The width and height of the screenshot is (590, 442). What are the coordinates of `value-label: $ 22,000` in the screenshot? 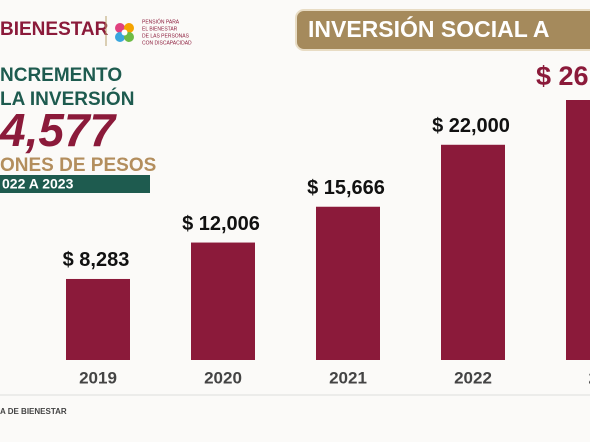 It's located at (471, 126).